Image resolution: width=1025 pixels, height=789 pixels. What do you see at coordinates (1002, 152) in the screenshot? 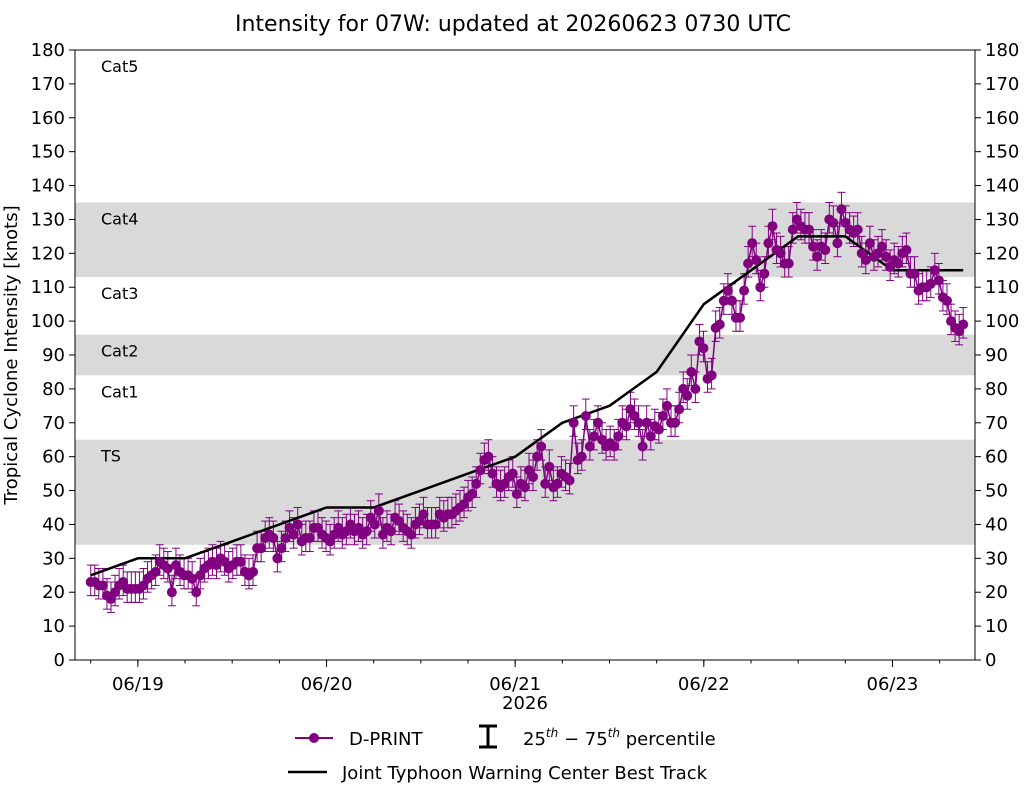
I see `y-tick-label-right-150: 150` at bounding box center [1002, 152].